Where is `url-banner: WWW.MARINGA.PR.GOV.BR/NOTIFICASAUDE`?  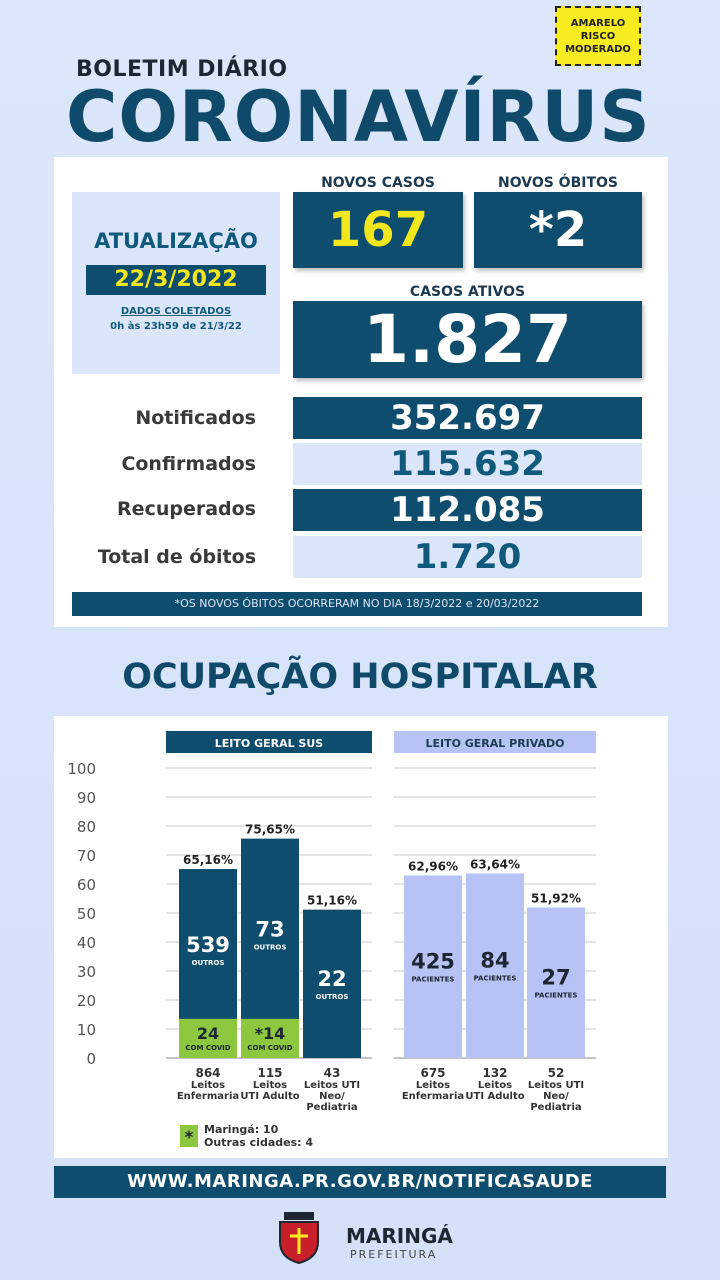 url-banner: WWW.MARINGA.PR.GOV.BR/NOTIFICASAUDE is located at coordinates (360, 1182).